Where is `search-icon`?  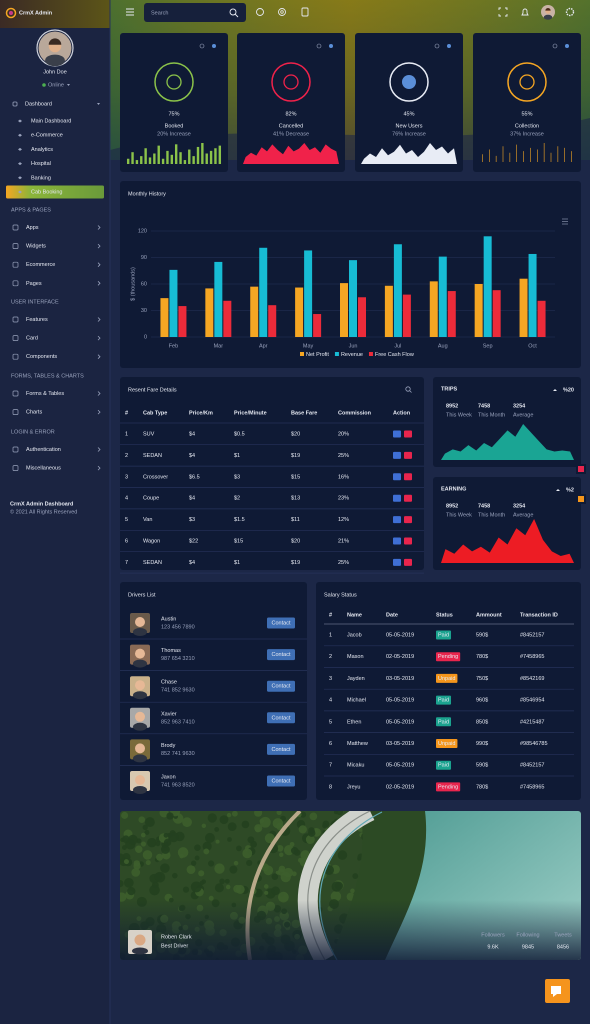
search-icon is located at coordinates (408, 389).